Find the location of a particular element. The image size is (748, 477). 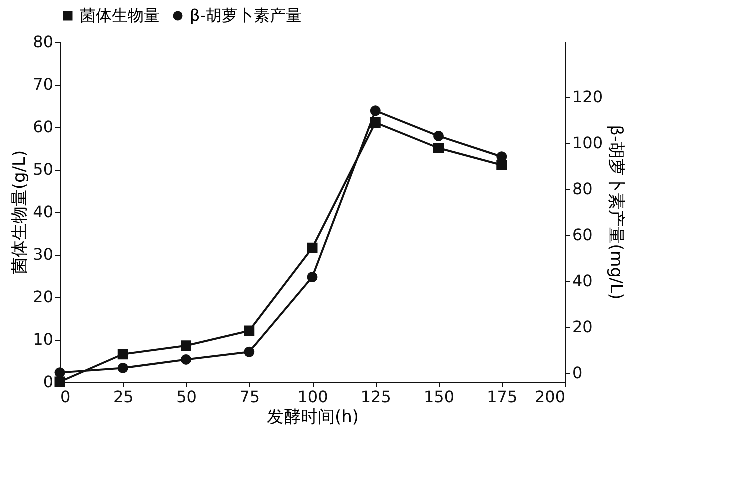

x-tick-label: 175 is located at coordinates (502, 397).